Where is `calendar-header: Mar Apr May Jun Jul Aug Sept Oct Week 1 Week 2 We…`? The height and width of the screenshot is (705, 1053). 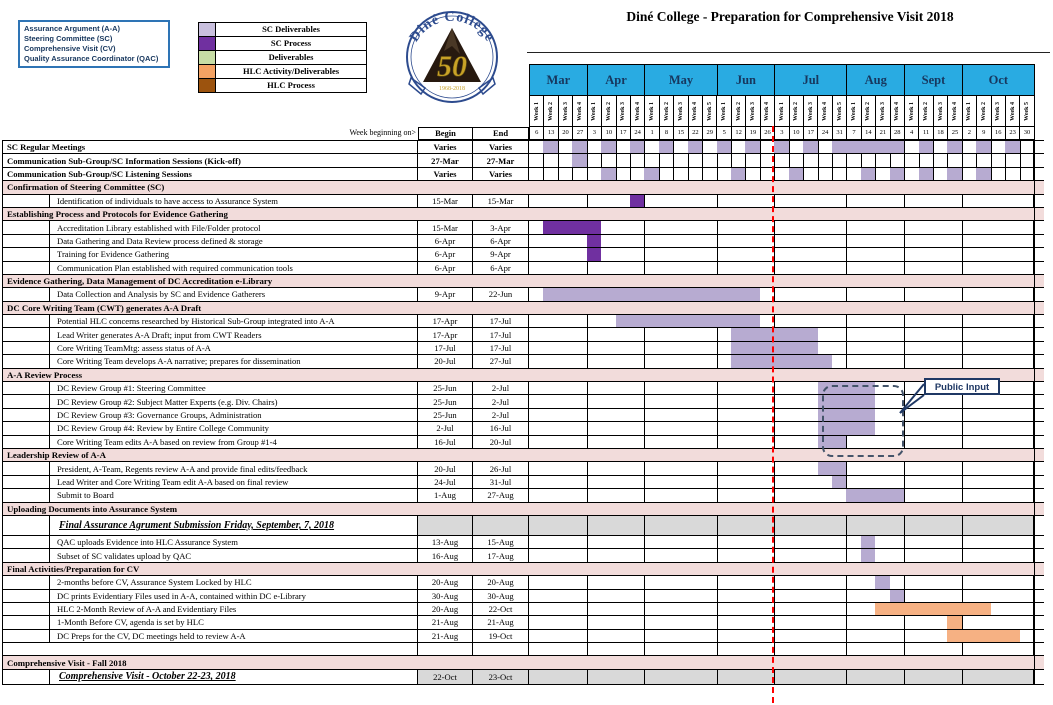 calendar-header: Mar Apr May Jun Jul Aug Sept Oct Week 1 Week 2 We… is located at coordinates (782, 102).